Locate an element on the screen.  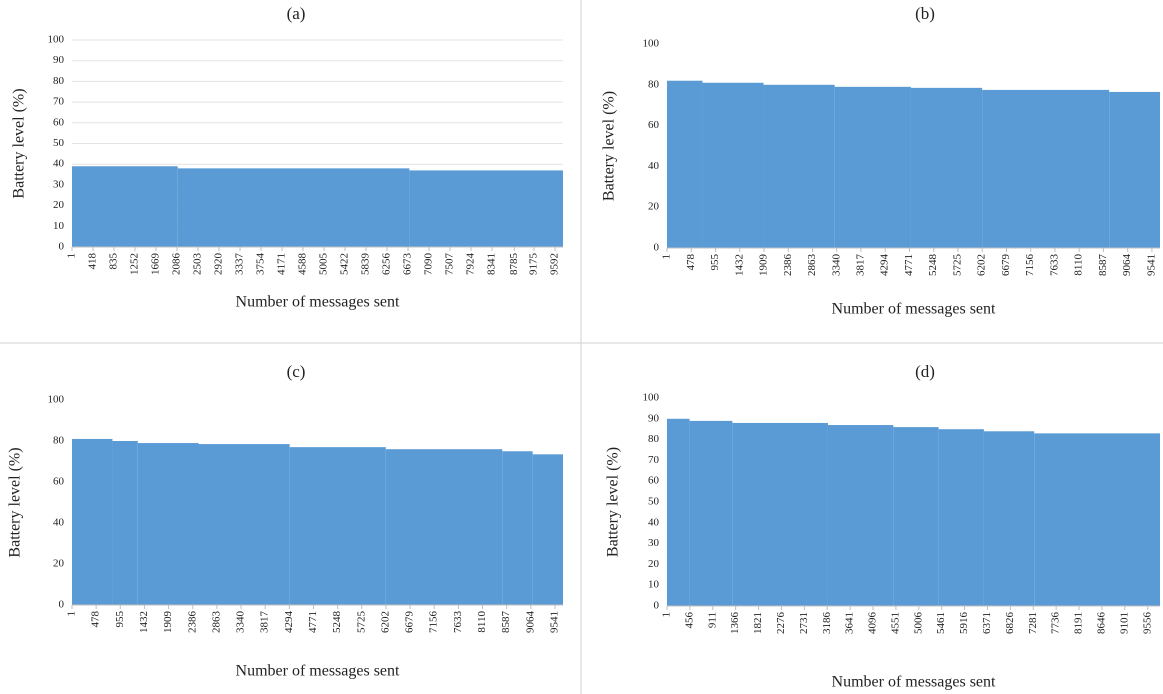
x-tick-label: 3186 is located at coordinates (827, 623).